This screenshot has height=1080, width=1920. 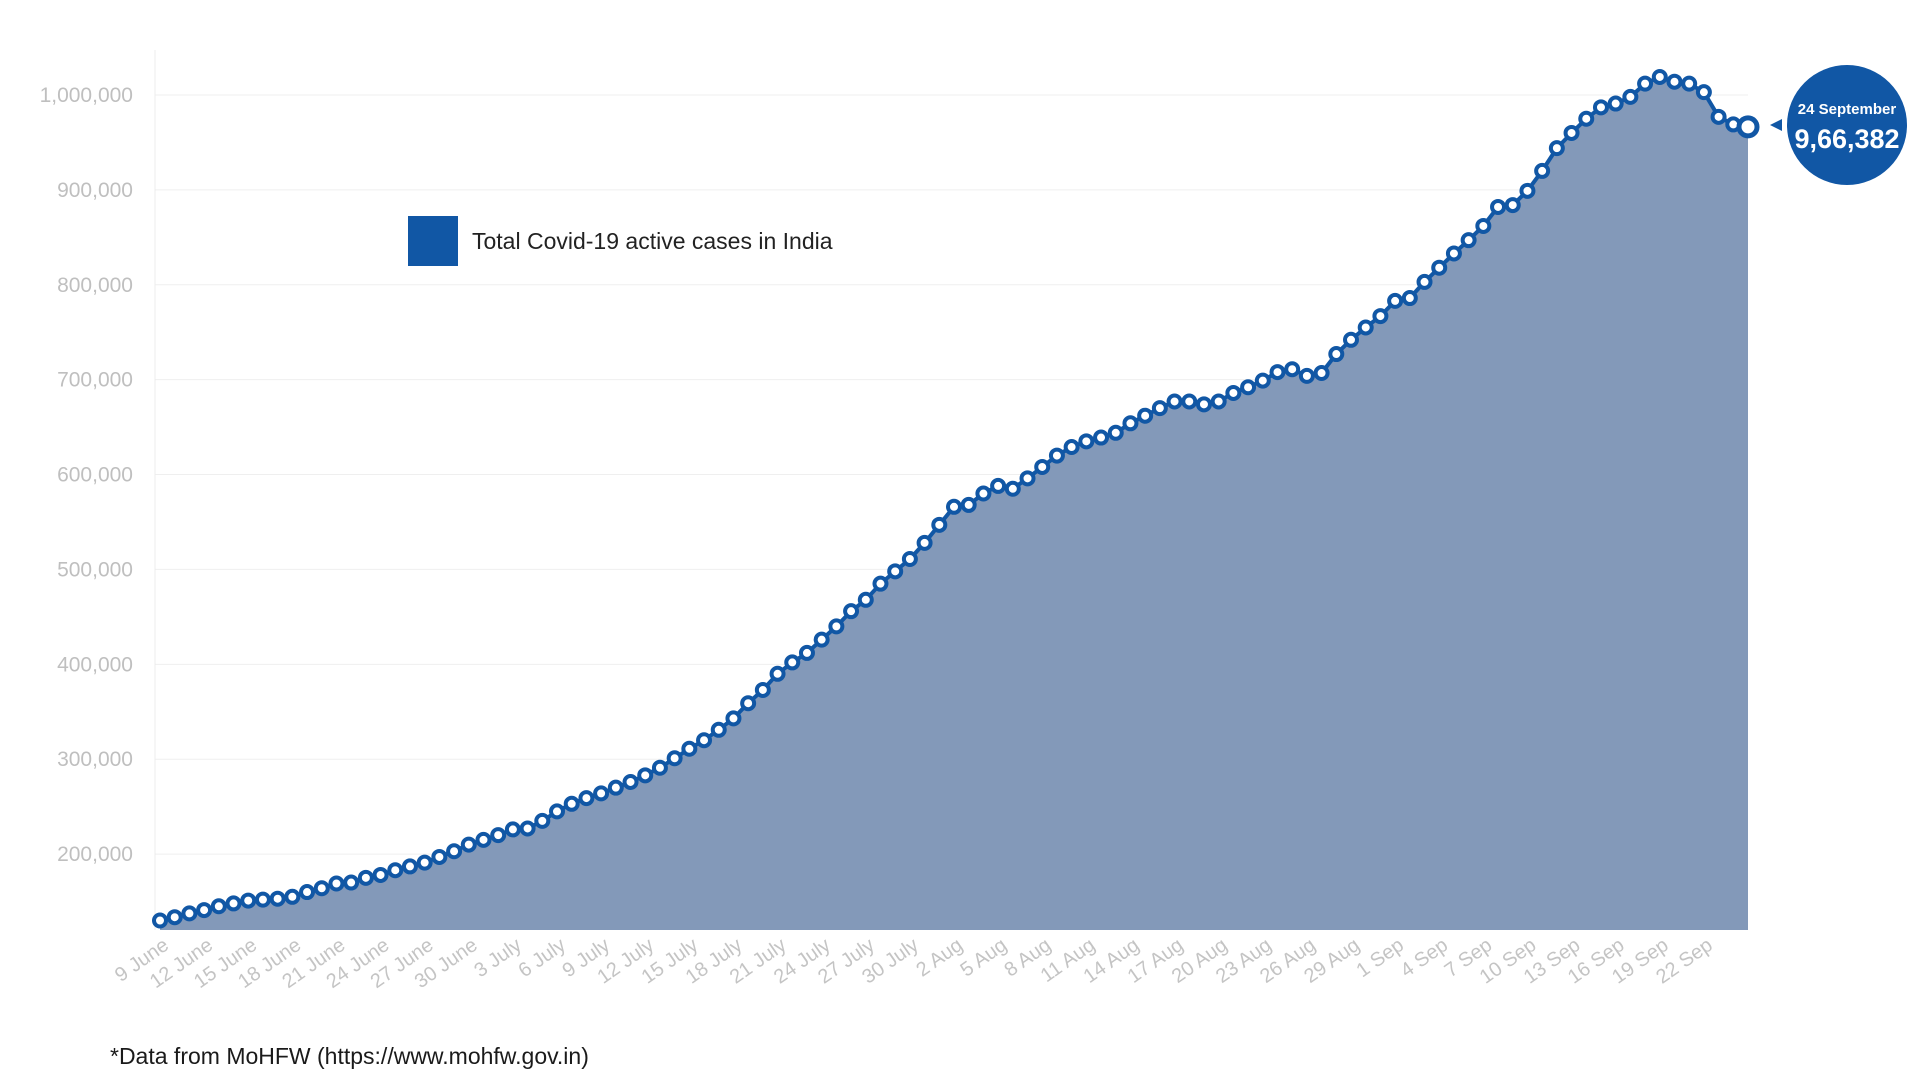 What do you see at coordinates (95, 190) in the screenshot?
I see `y-tick-label: 900,000` at bounding box center [95, 190].